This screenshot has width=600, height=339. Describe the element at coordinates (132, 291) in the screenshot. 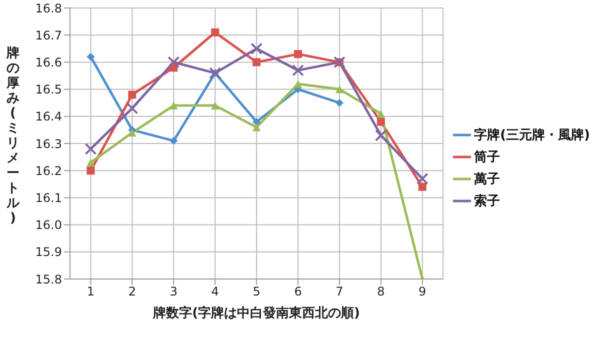

I see `x-tick-label: 2` at that location.